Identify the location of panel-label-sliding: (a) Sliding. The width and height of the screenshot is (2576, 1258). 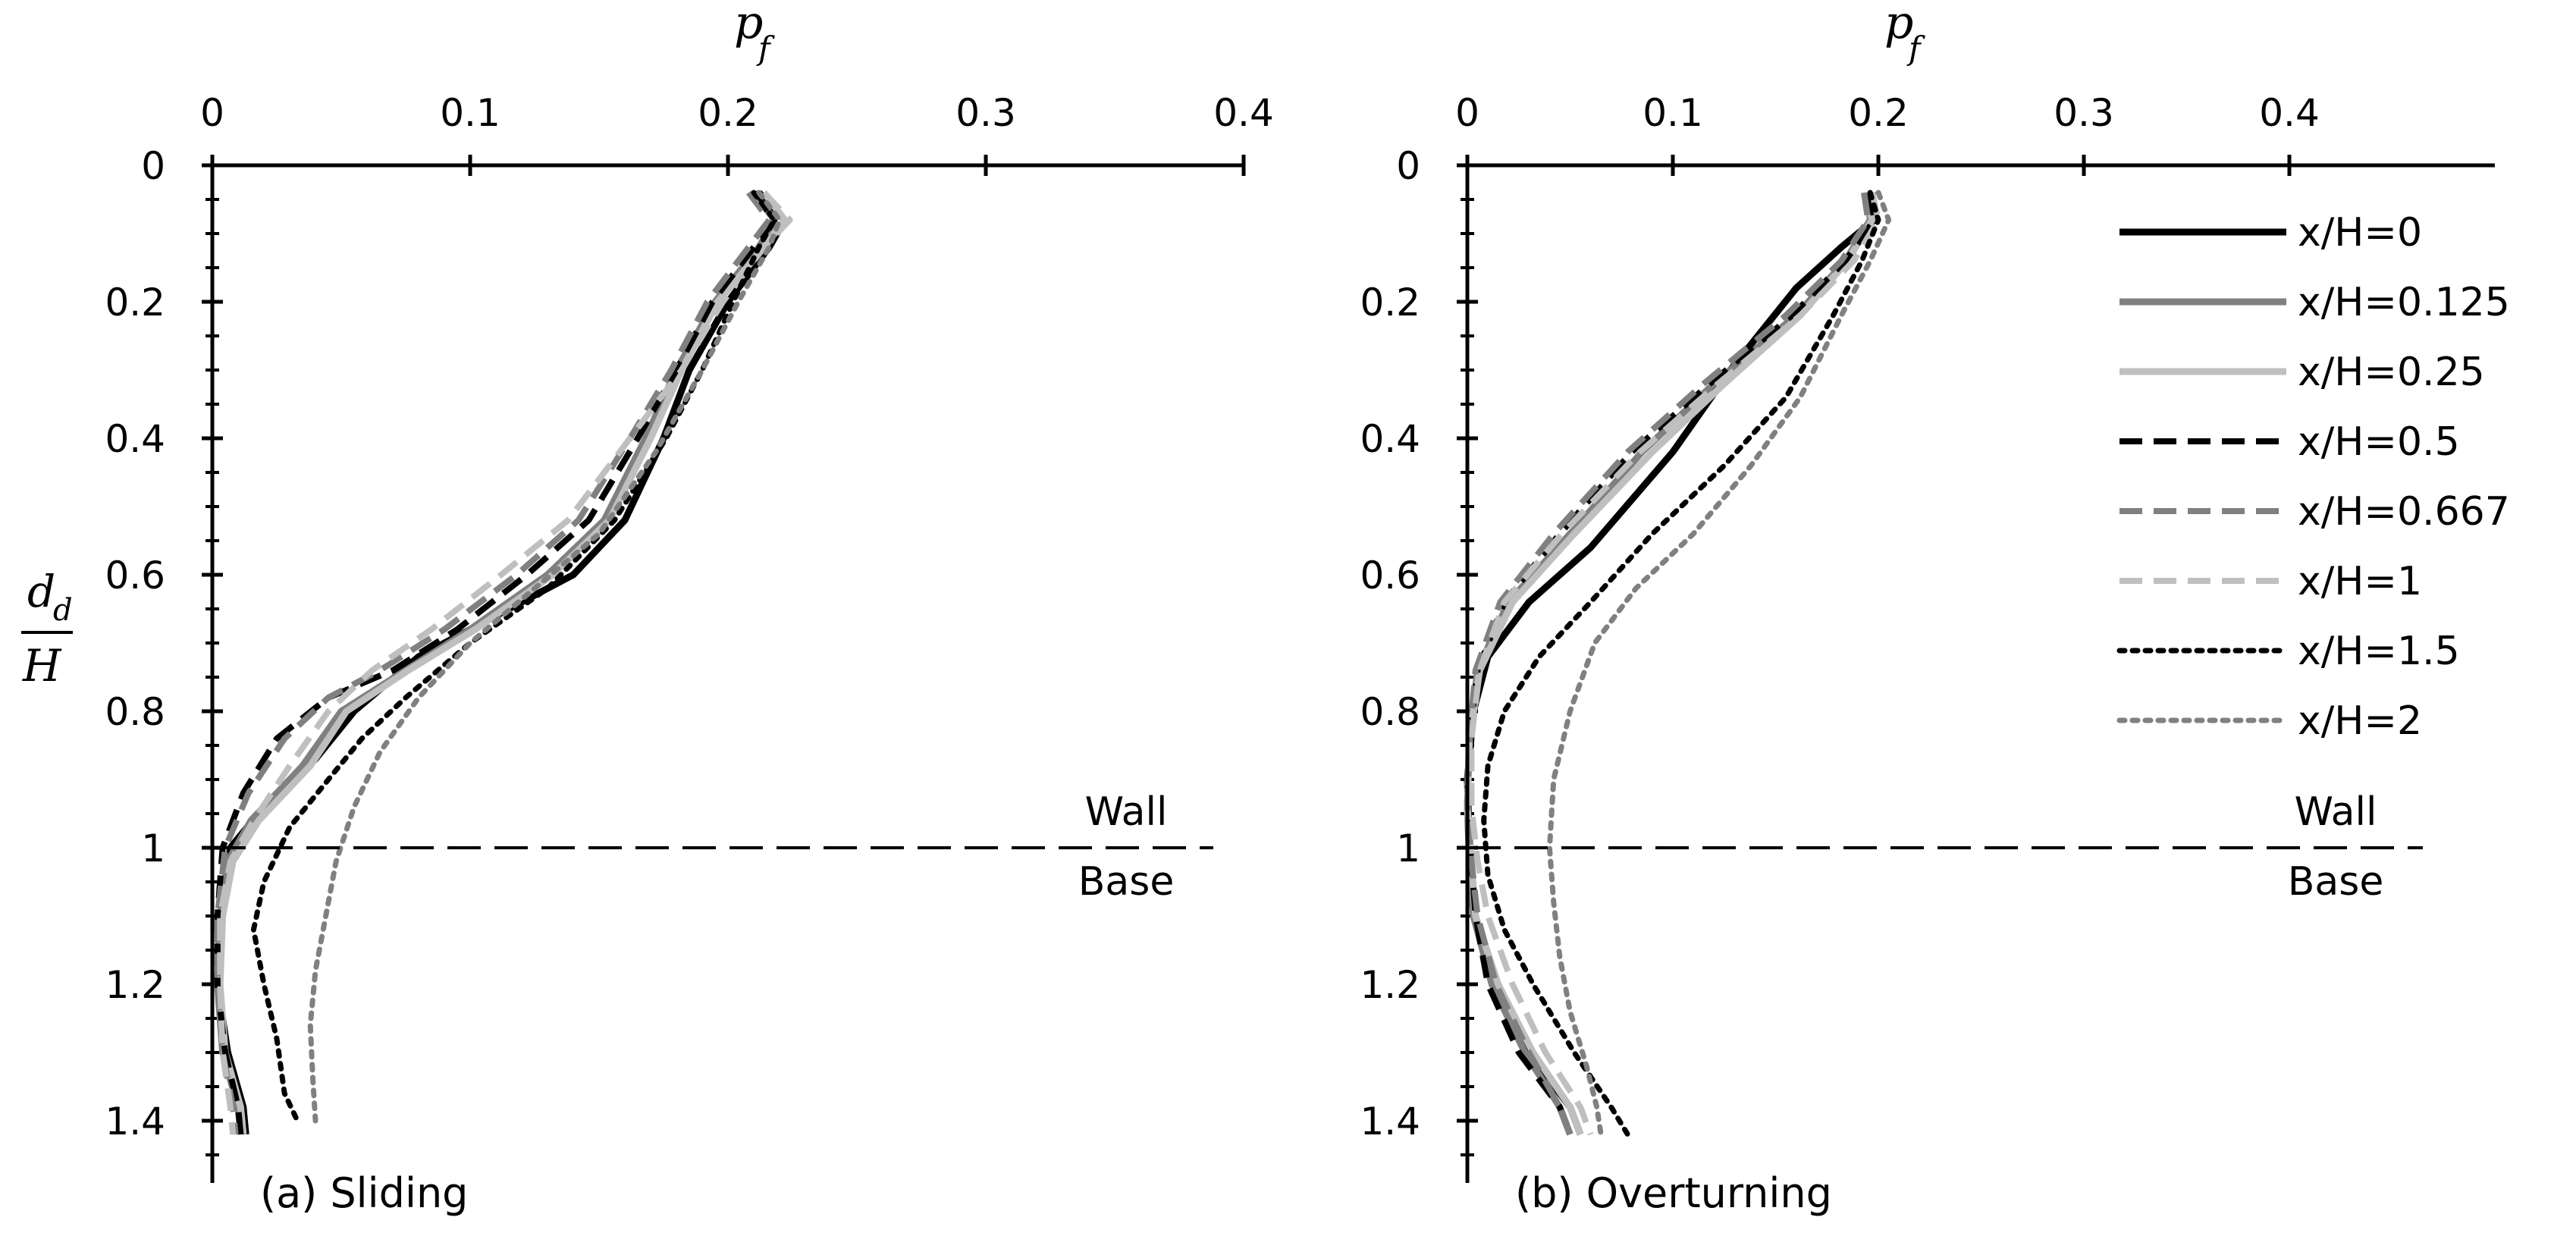
(364, 1193).